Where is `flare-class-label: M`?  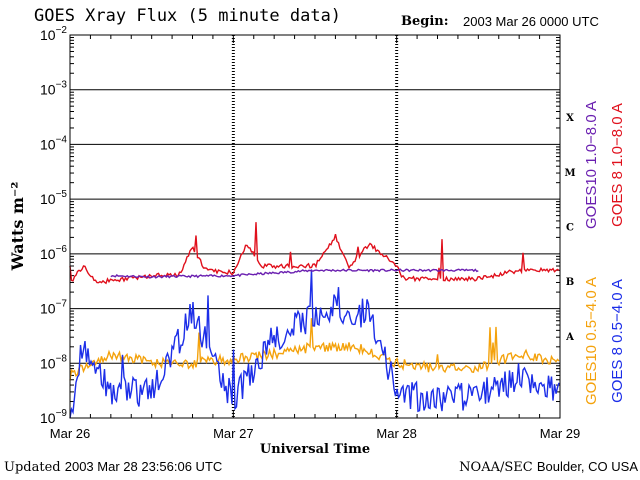
flare-class-label: M is located at coordinates (569, 173).